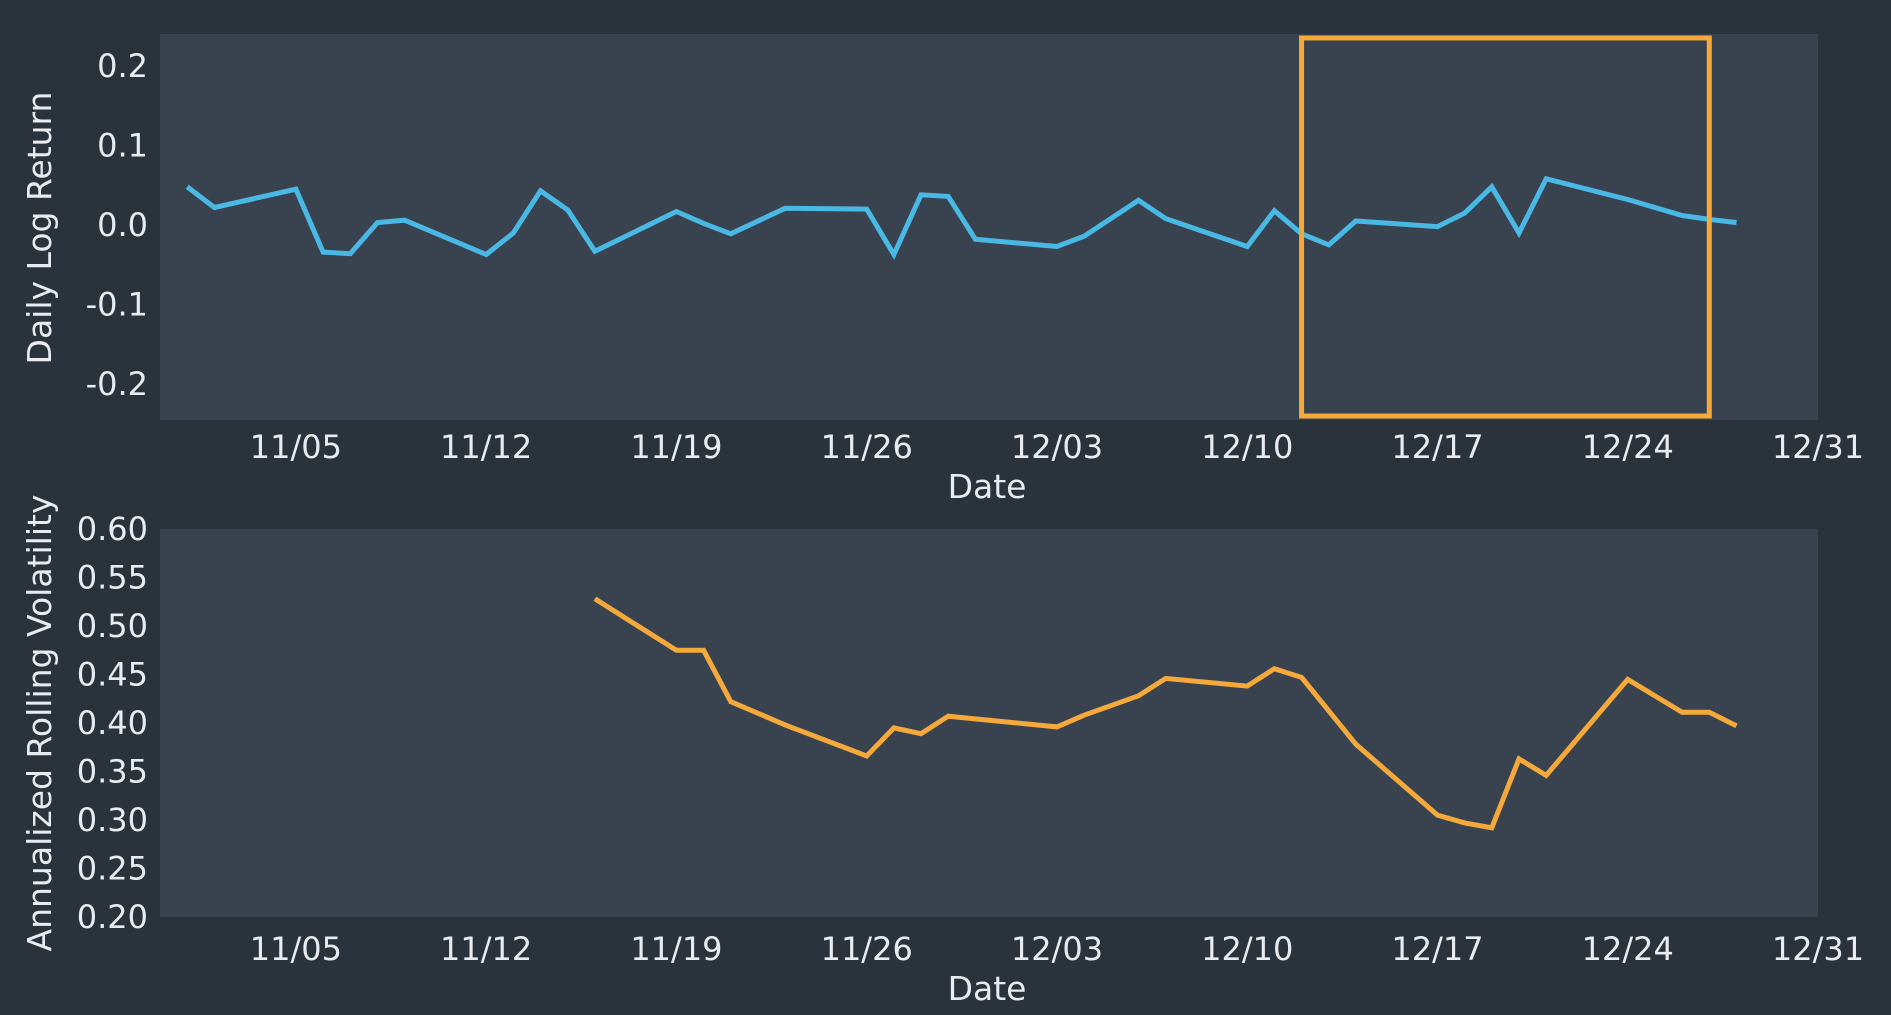  What do you see at coordinates (112, 578) in the screenshot?
I see `y-tick-label: 0.55` at bounding box center [112, 578].